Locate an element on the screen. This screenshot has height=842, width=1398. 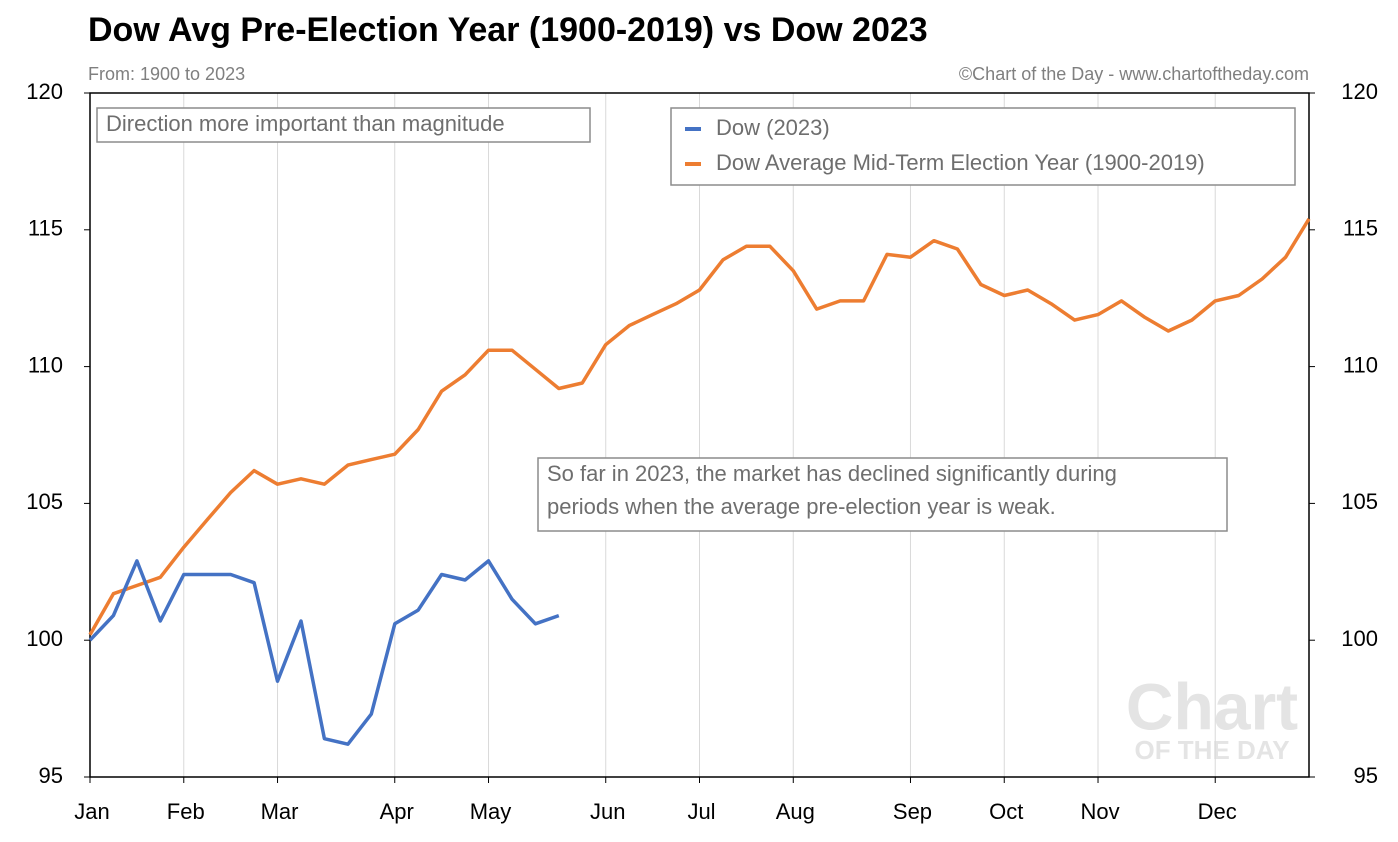
x-tick-label: Mar is located at coordinates (280, 811).